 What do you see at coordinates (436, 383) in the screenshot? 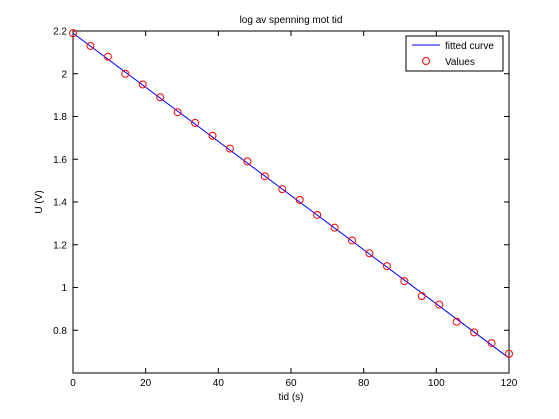
I see `x-tick-label: 100` at bounding box center [436, 383].